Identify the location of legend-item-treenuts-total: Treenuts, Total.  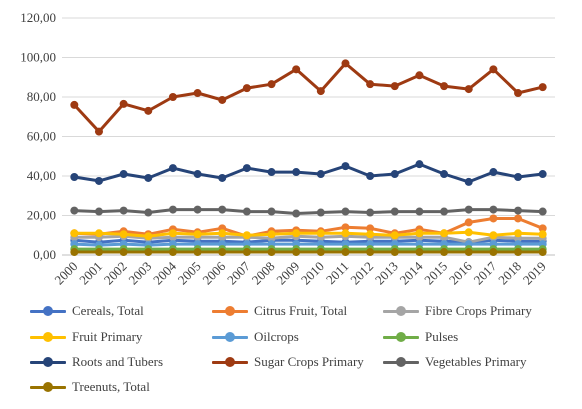
(90, 387).